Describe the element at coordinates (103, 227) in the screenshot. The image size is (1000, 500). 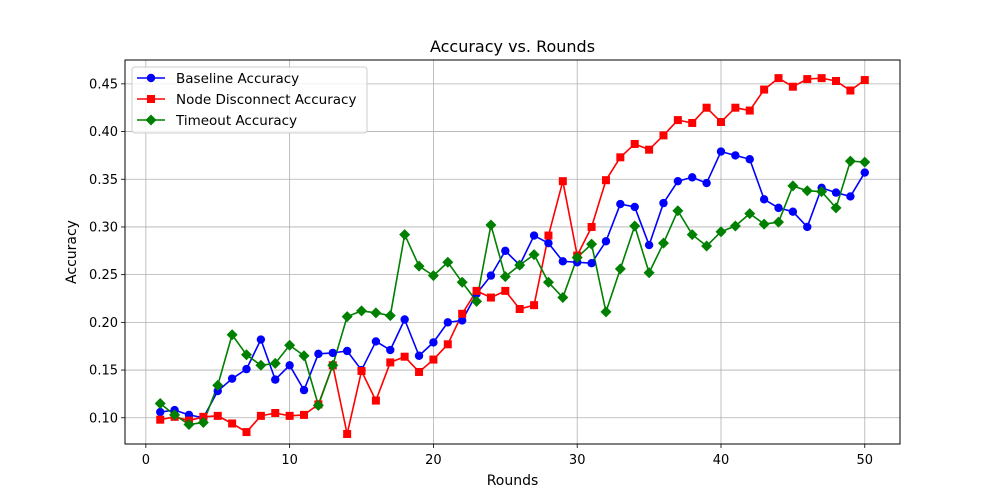
I see `y-tick-label: 0.30` at that location.